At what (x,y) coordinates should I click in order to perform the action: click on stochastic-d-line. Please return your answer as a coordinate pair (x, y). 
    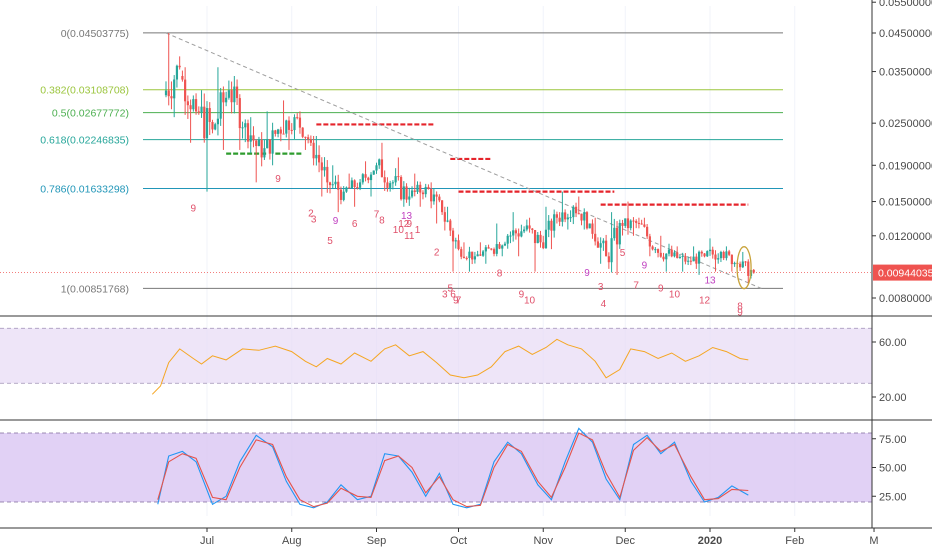
    Looking at the image, I should click on (453, 470).